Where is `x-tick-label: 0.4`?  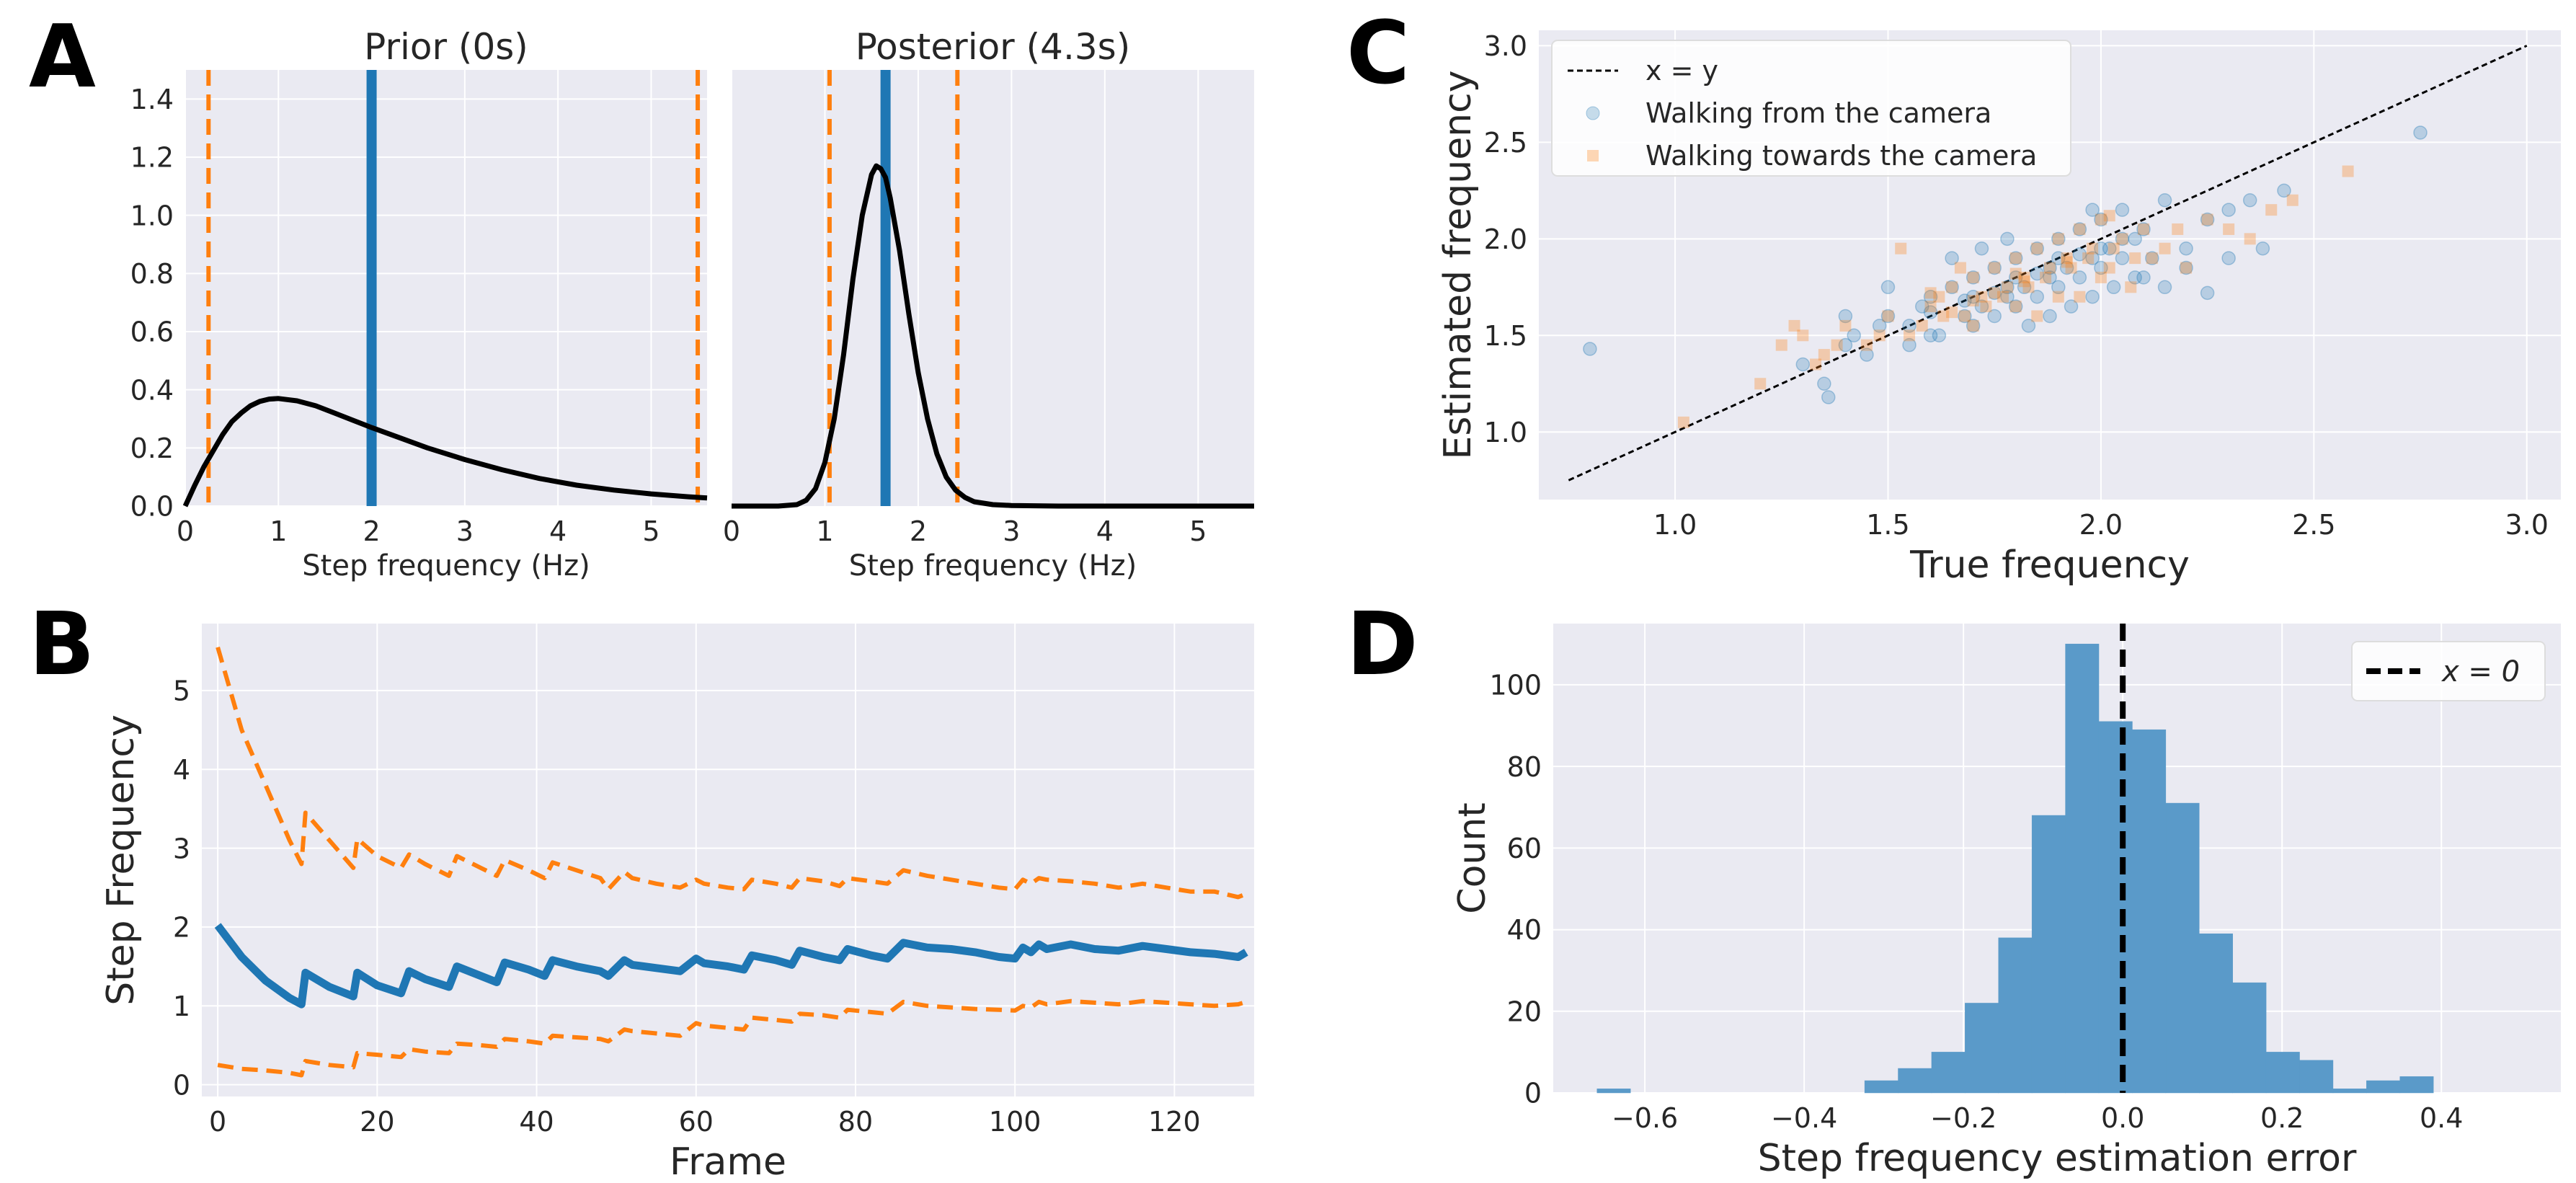 x-tick-label: 0.4 is located at coordinates (2441, 1118).